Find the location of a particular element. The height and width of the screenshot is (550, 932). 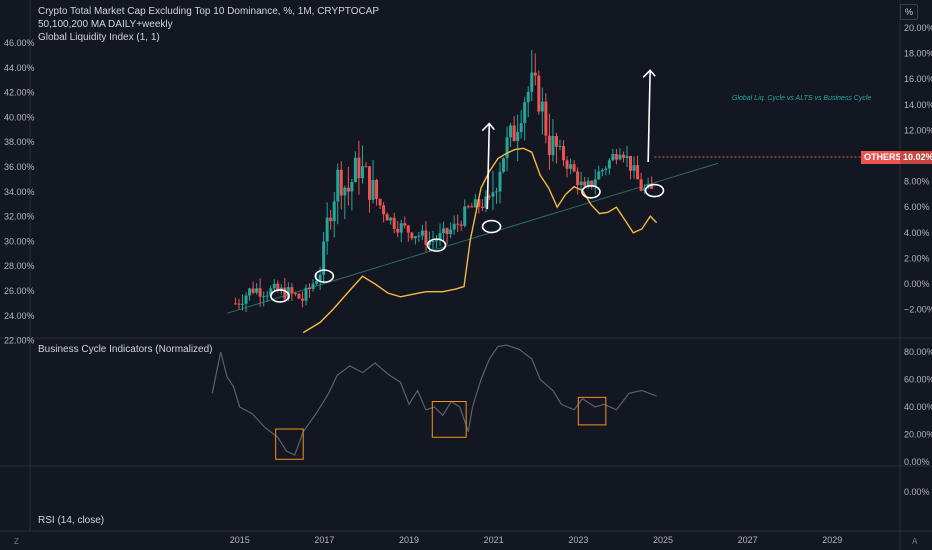

rsi-axis-tick: 0.00% is located at coordinates (917, 492).